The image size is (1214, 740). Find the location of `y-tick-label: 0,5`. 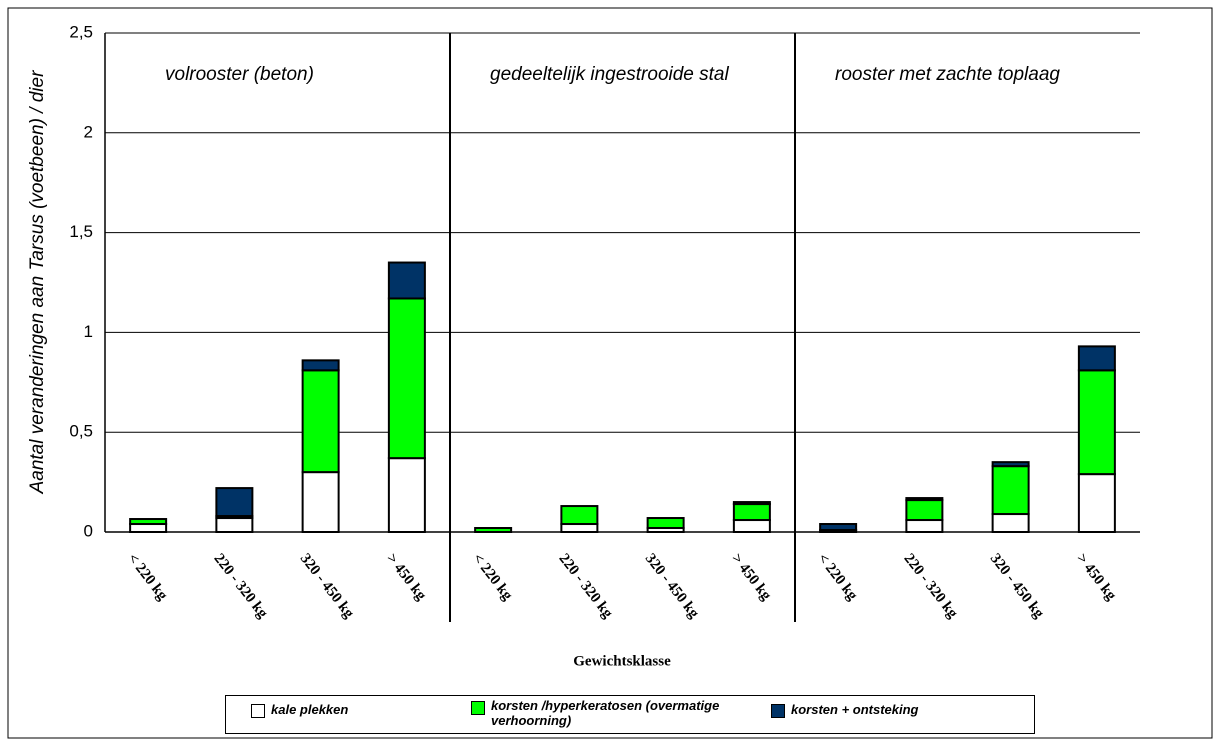

y-tick-label: 0,5 is located at coordinates (81, 431).